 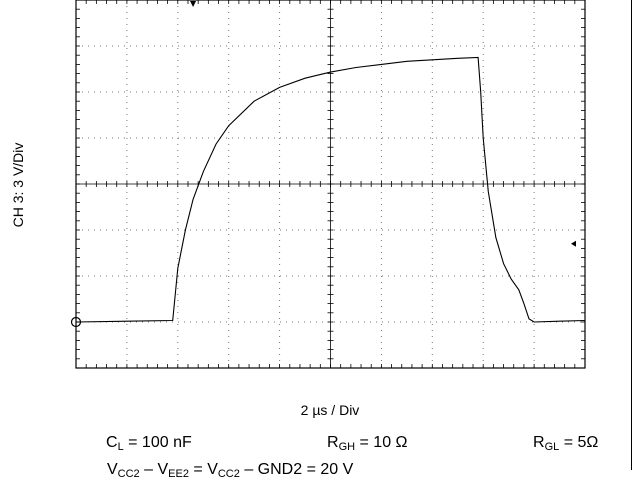 I want to click on load-capacitance-label: CL = 100 nF, so click(x=149, y=443).